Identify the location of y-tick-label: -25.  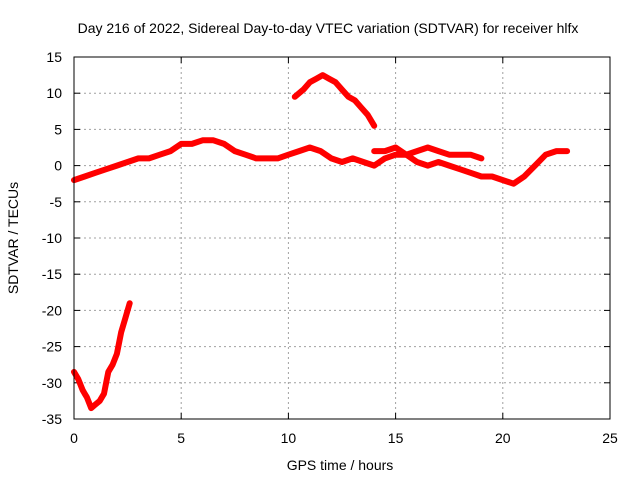
(52, 347).